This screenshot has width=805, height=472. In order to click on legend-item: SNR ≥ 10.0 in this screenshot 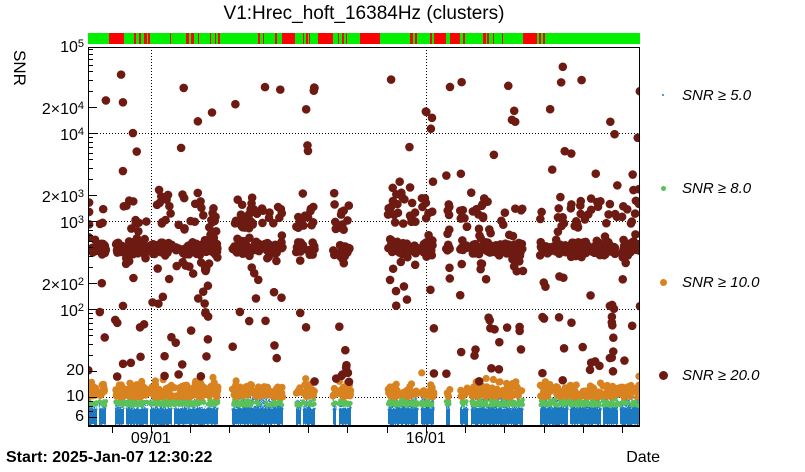, I will do `click(706, 282)`.